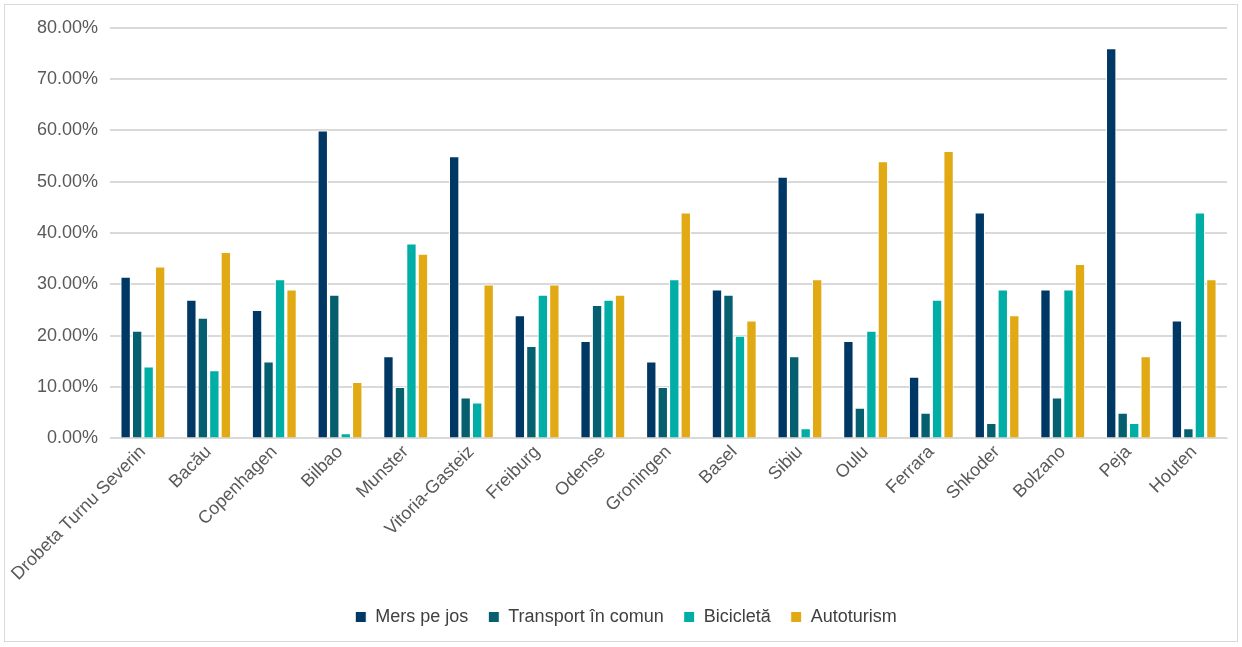  I want to click on y-tick-label: 40.00%, so click(67, 232).